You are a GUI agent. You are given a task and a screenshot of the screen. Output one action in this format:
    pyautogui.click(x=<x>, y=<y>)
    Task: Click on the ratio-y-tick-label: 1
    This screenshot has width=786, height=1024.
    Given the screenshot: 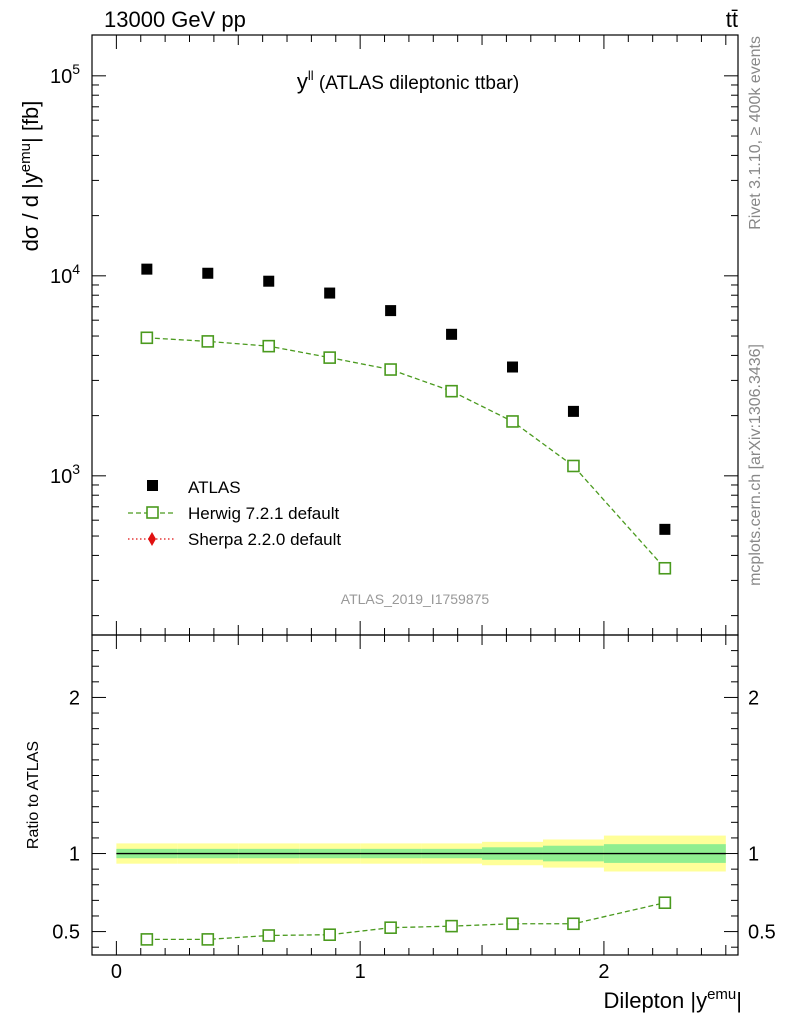 What is the action you would take?
    pyautogui.click(x=74, y=855)
    